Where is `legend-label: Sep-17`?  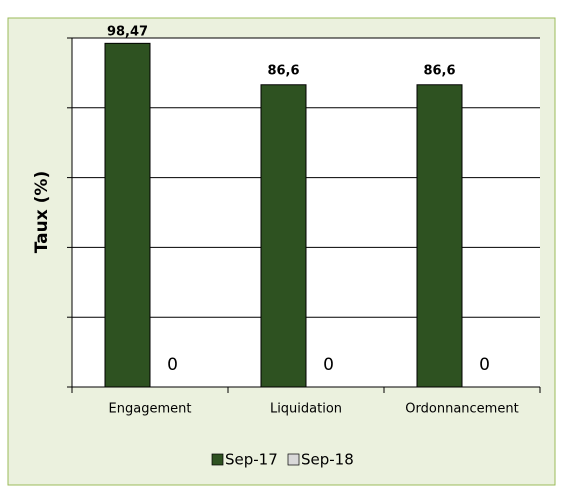
legend-label: Sep-17 is located at coordinates (251, 460).